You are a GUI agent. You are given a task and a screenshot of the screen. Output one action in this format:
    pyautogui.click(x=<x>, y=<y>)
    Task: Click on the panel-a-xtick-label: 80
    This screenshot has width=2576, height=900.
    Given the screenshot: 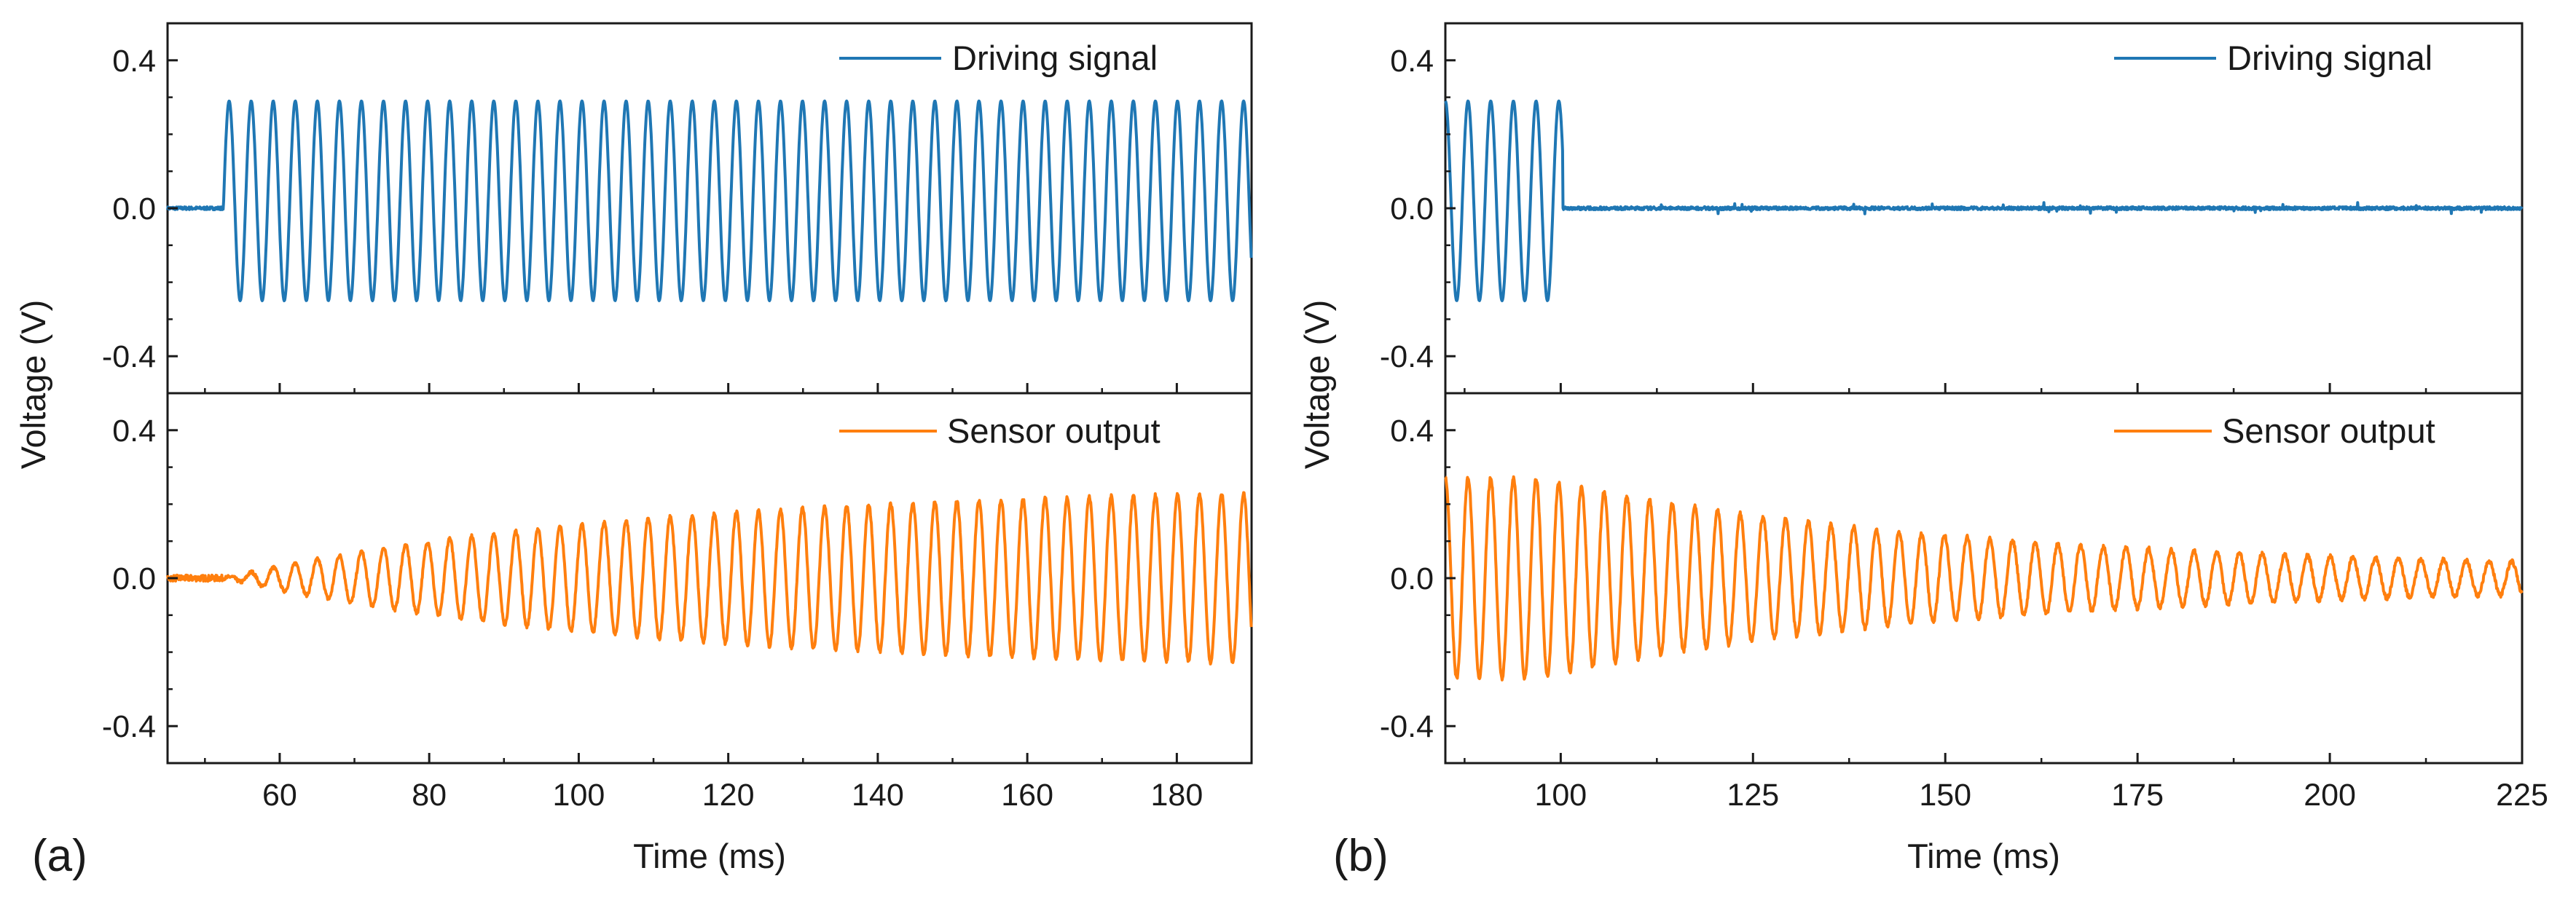 What is the action you would take?
    pyautogui.click(x=429, y=795)
    